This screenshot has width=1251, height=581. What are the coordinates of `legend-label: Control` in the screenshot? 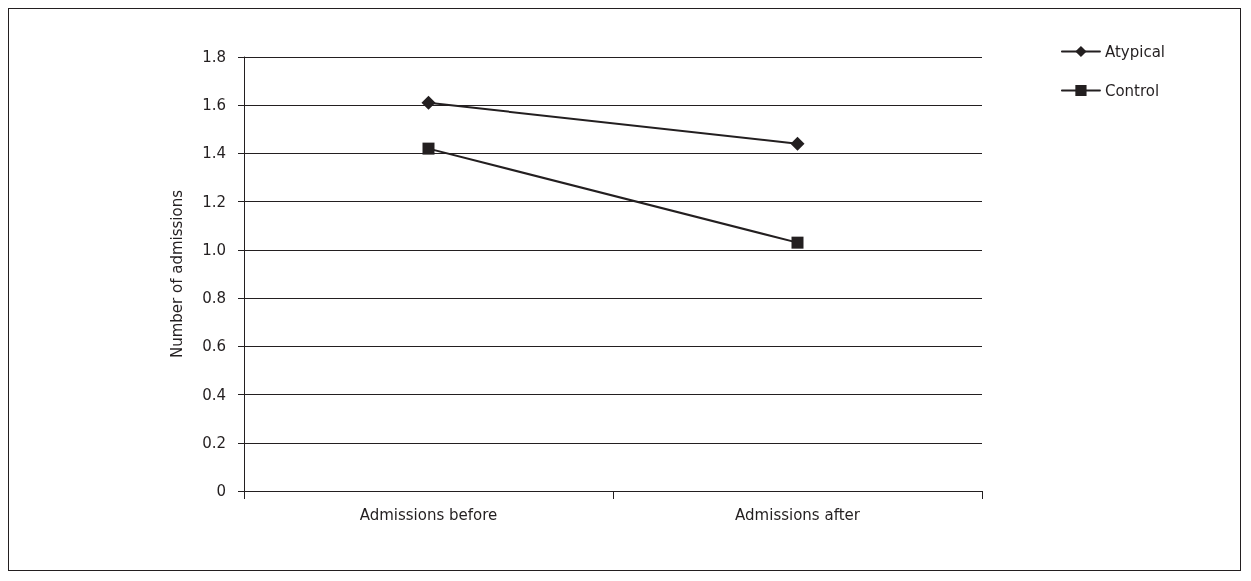 It's located at (1132, 90).